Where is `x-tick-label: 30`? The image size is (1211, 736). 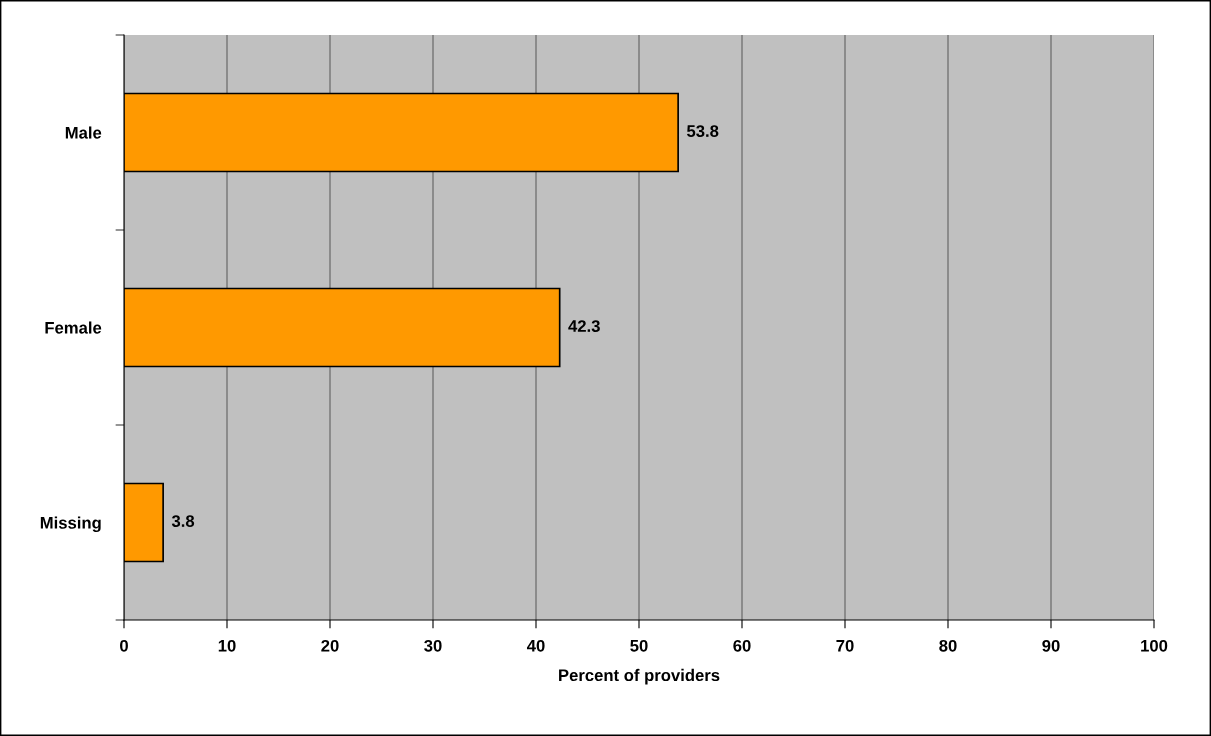 x-tick-label: 30 is located at coordinates (433, 645).